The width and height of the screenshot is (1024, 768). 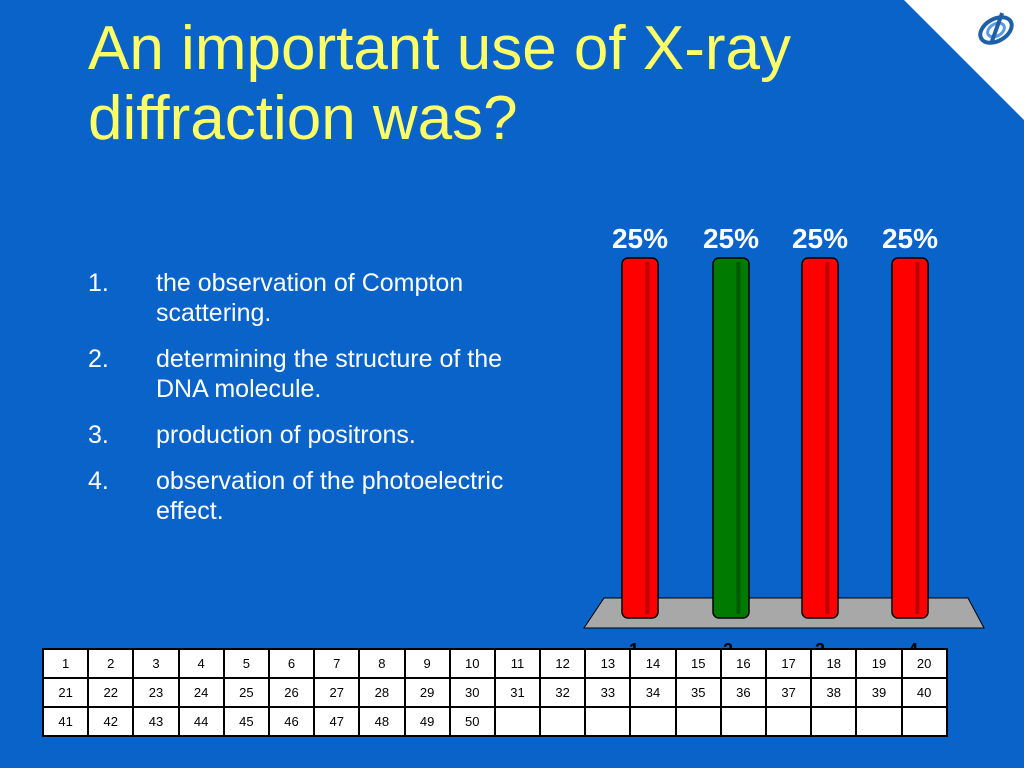 I want to click on grid-row: 41 42 43 44 45 46 47 48 49 50, so click(x=494, y=721).